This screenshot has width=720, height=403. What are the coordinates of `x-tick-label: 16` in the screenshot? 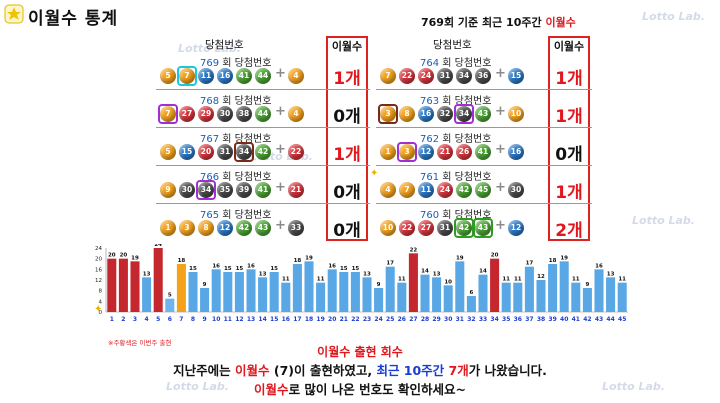 It's located at (286, 319).